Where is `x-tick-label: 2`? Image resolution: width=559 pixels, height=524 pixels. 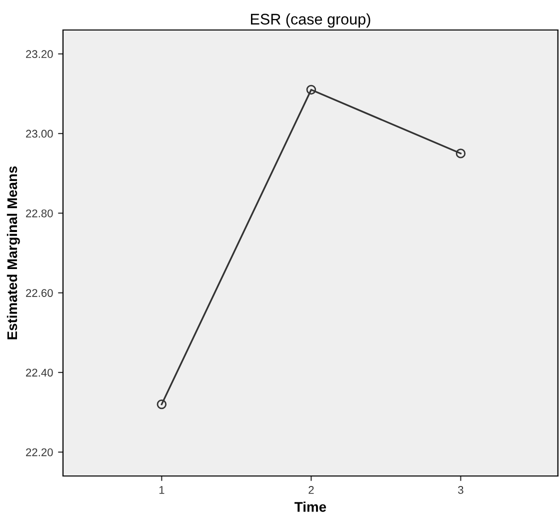 x-tick-label: 2 is located at coordinates (311, 490).